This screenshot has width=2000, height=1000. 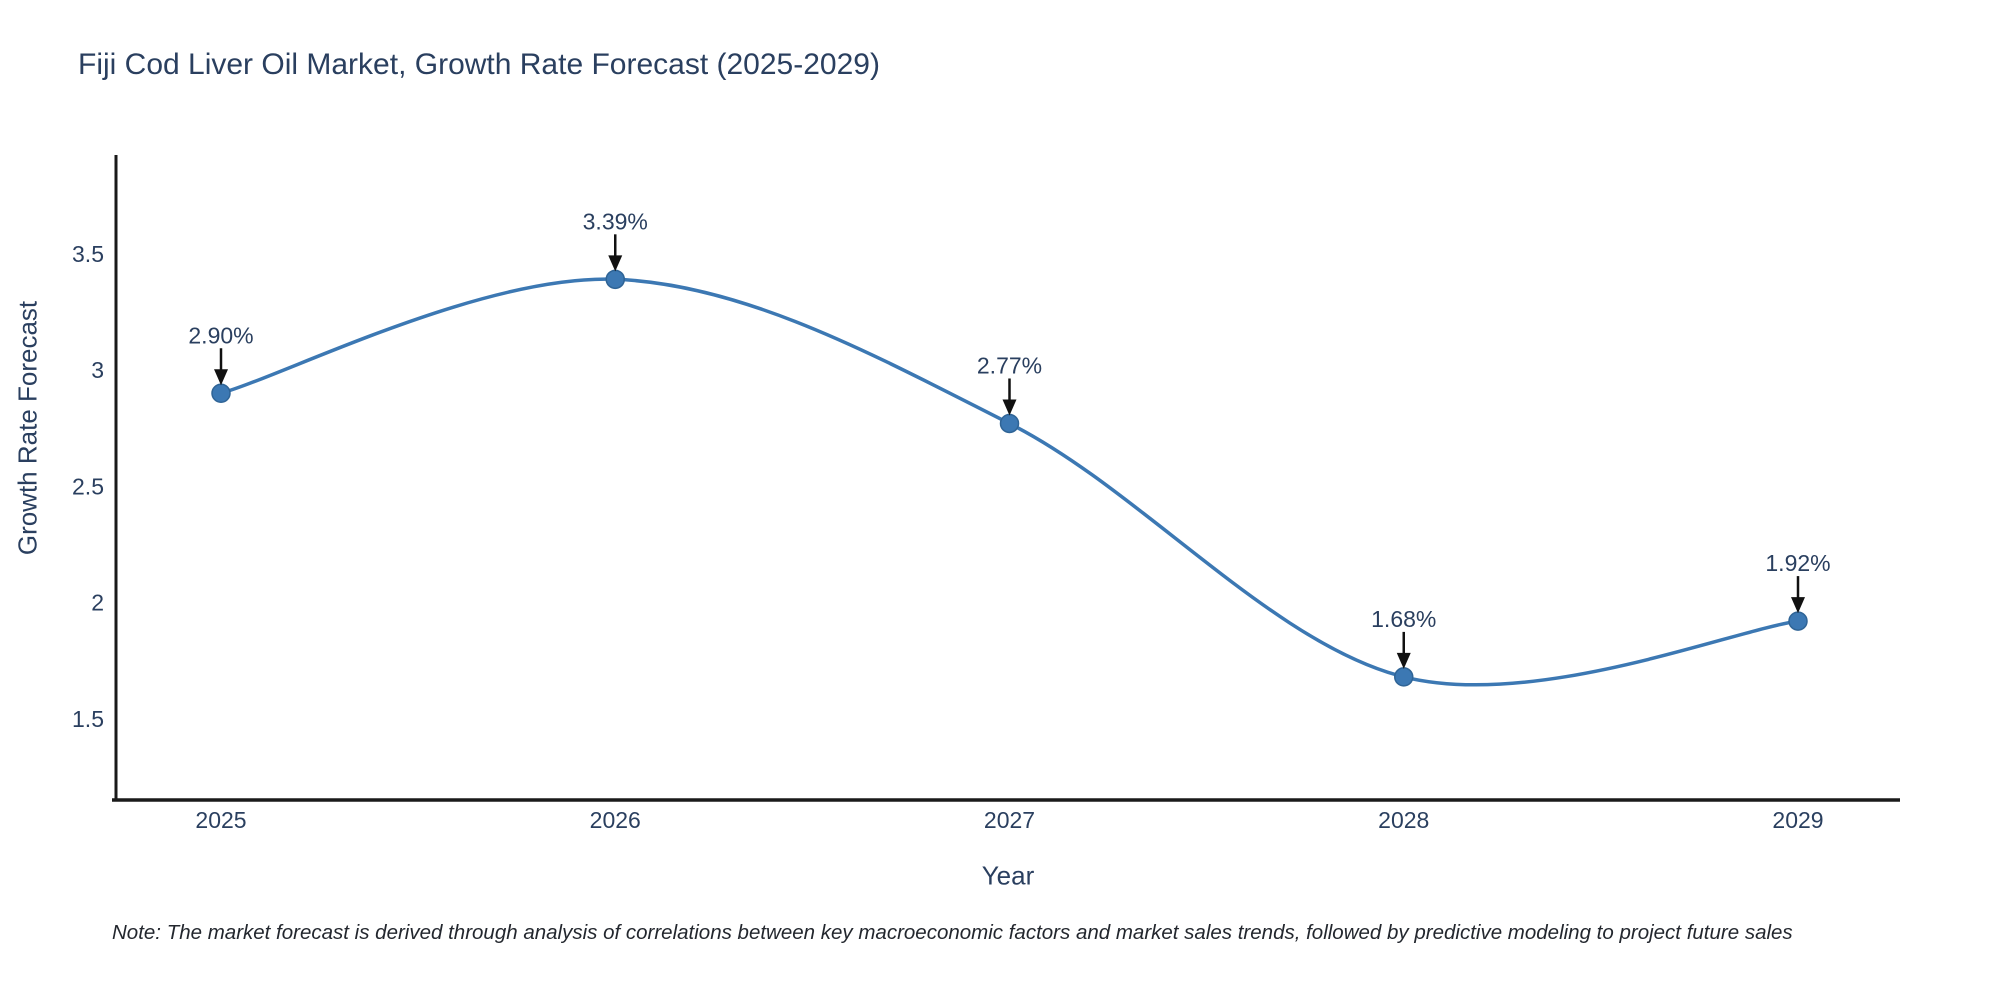 What do you see at coordinates (88, 719) in the screenshot?
I see `y-tick-label: 1.5` at bounding box center [88, 719].